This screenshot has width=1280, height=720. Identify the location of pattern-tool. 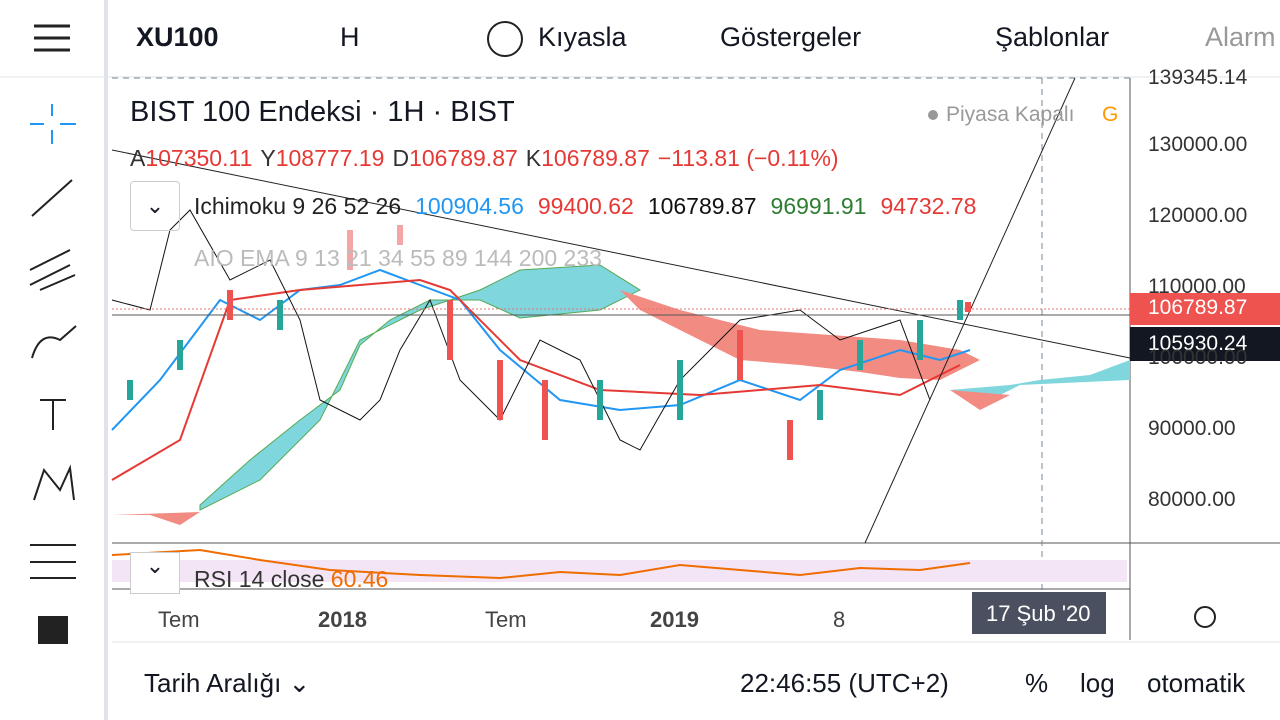
(54, 482).